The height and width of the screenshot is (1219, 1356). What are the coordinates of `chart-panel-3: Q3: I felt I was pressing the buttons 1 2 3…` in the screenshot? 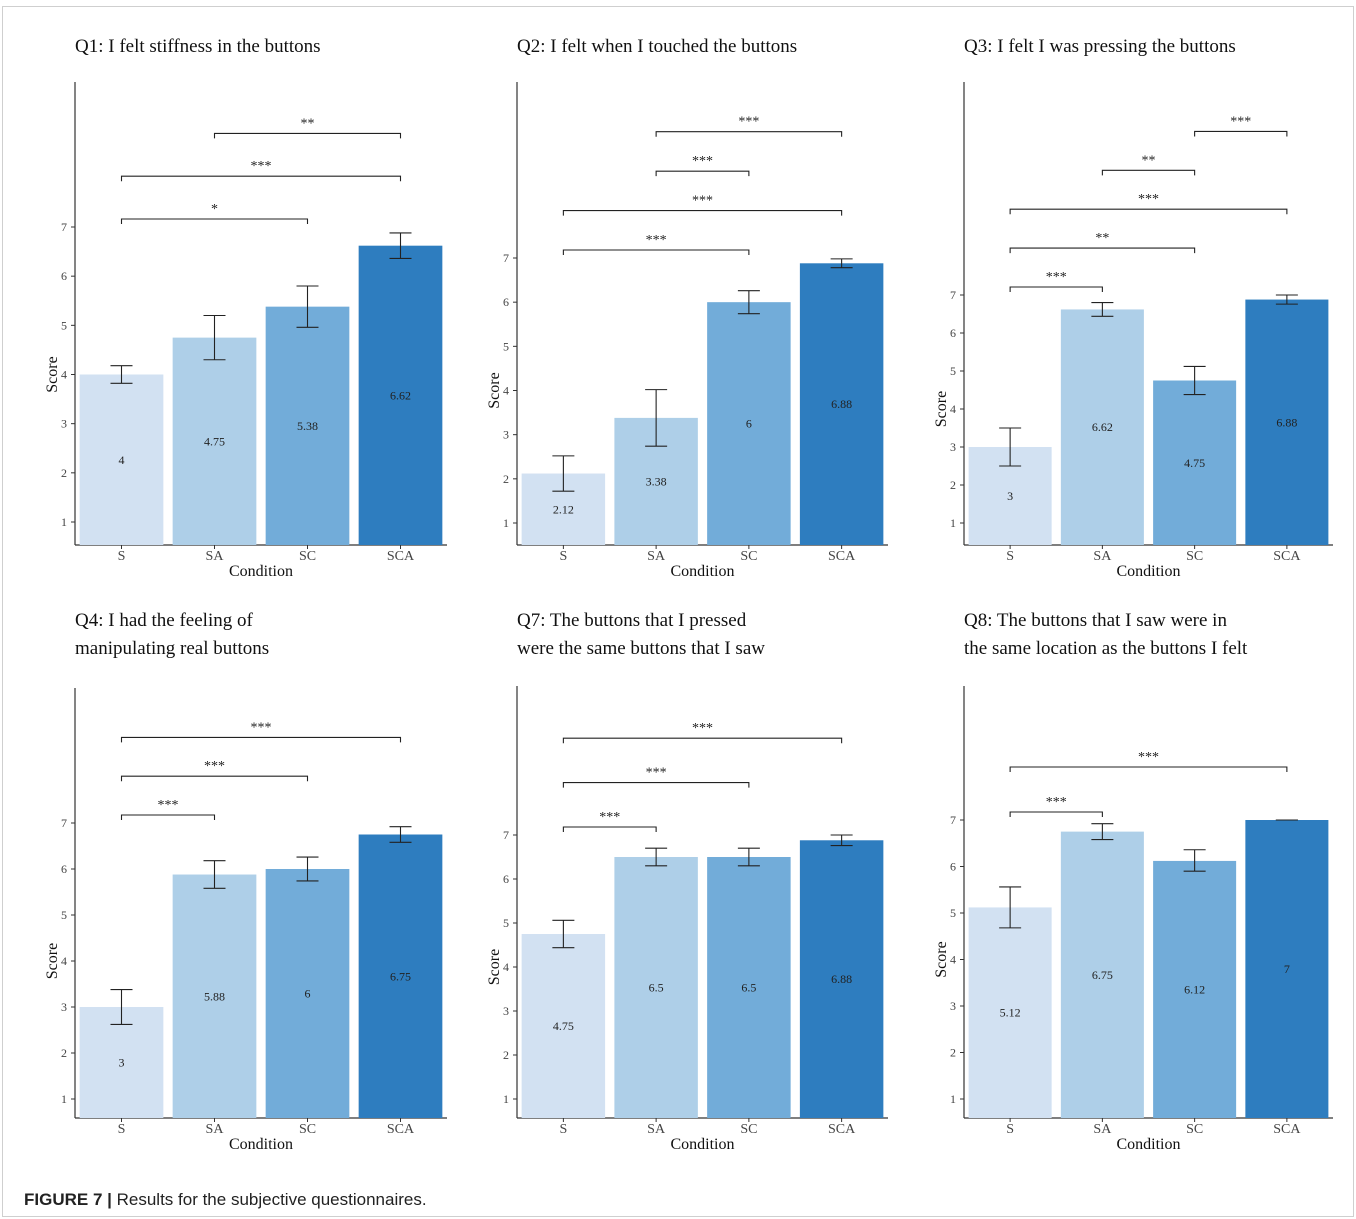 It's located at (1133, 308).